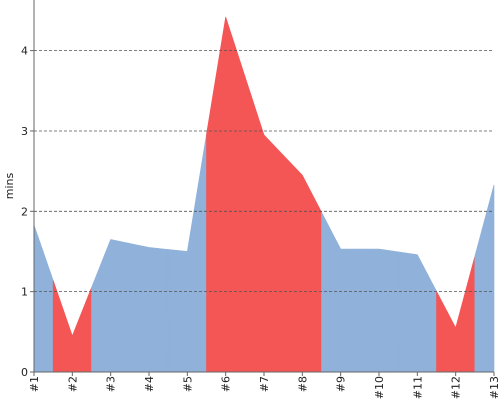  I want to click on x-tick-label-2: #2, so click(72, 384).